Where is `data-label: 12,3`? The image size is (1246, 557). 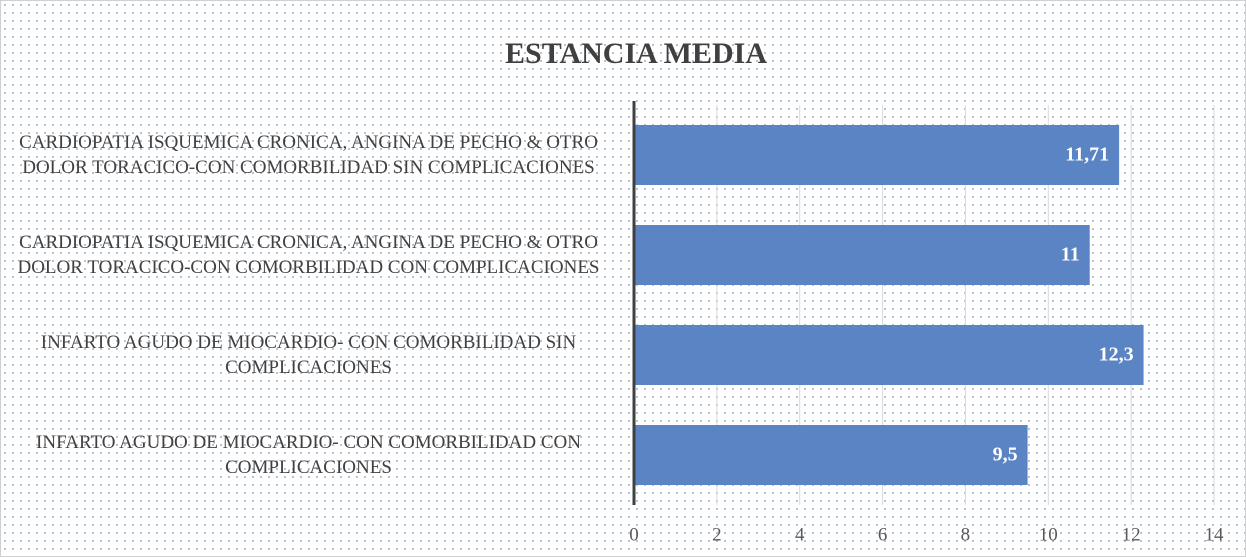 data-label: 12,3 is located at coordinates (1116, 355).